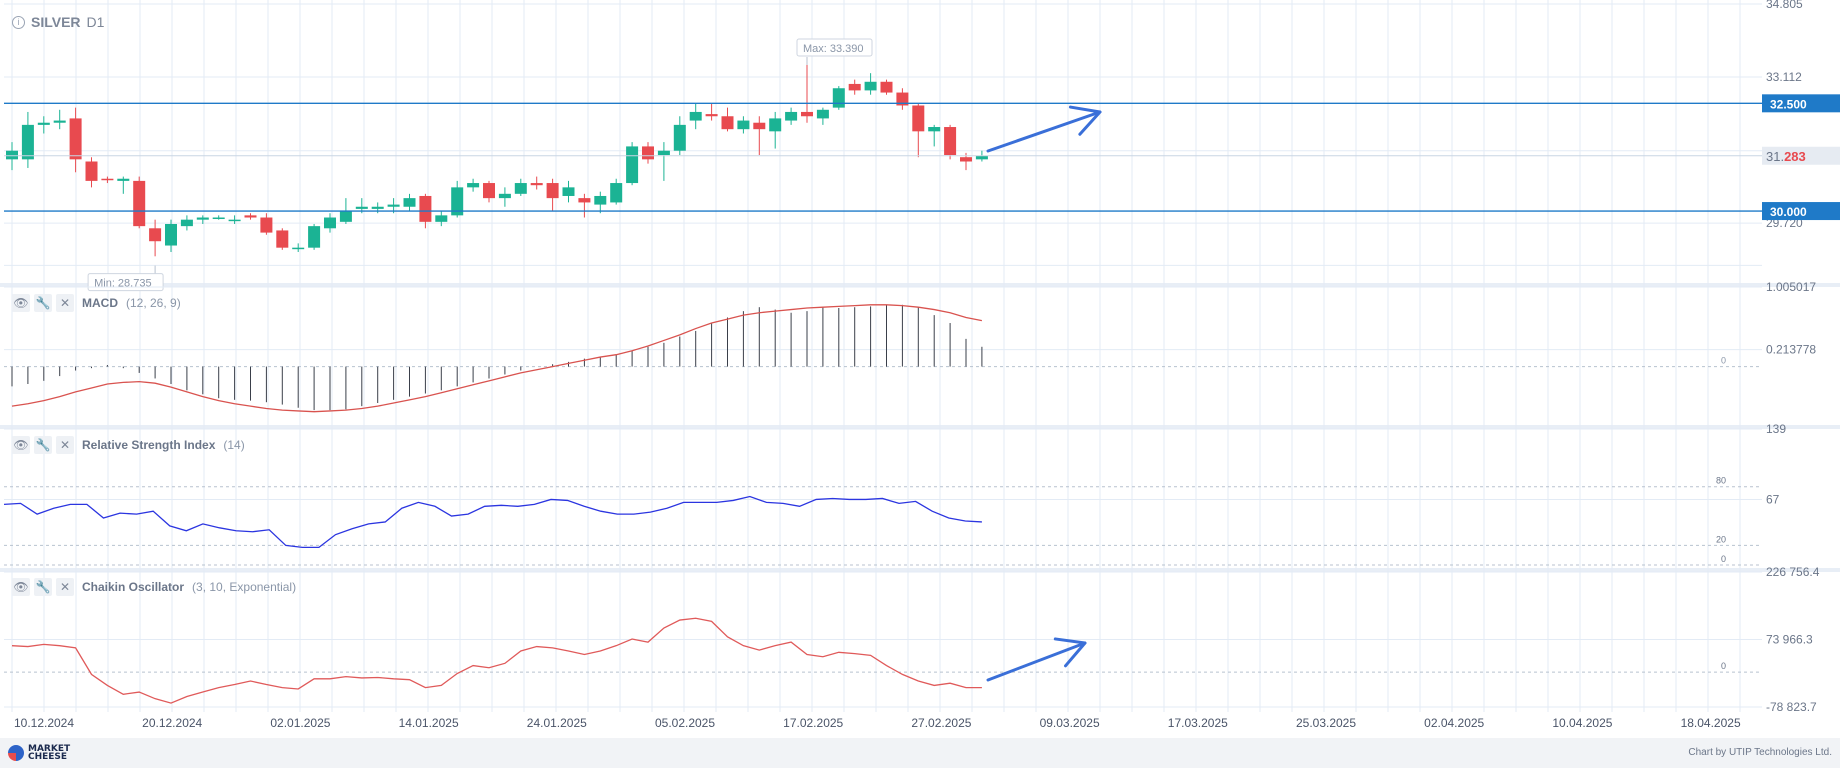  I want to click on x-axis-label: 02.01.2025, so click(300, 723).